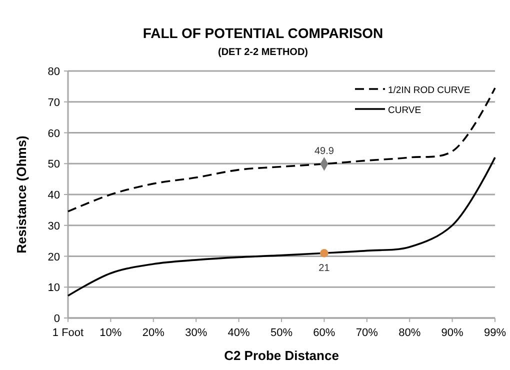 The image size is (510, 370). Describe the element at coordinates (54, 288) in the screenshot. I see `y-tick-label: 10` at that location.